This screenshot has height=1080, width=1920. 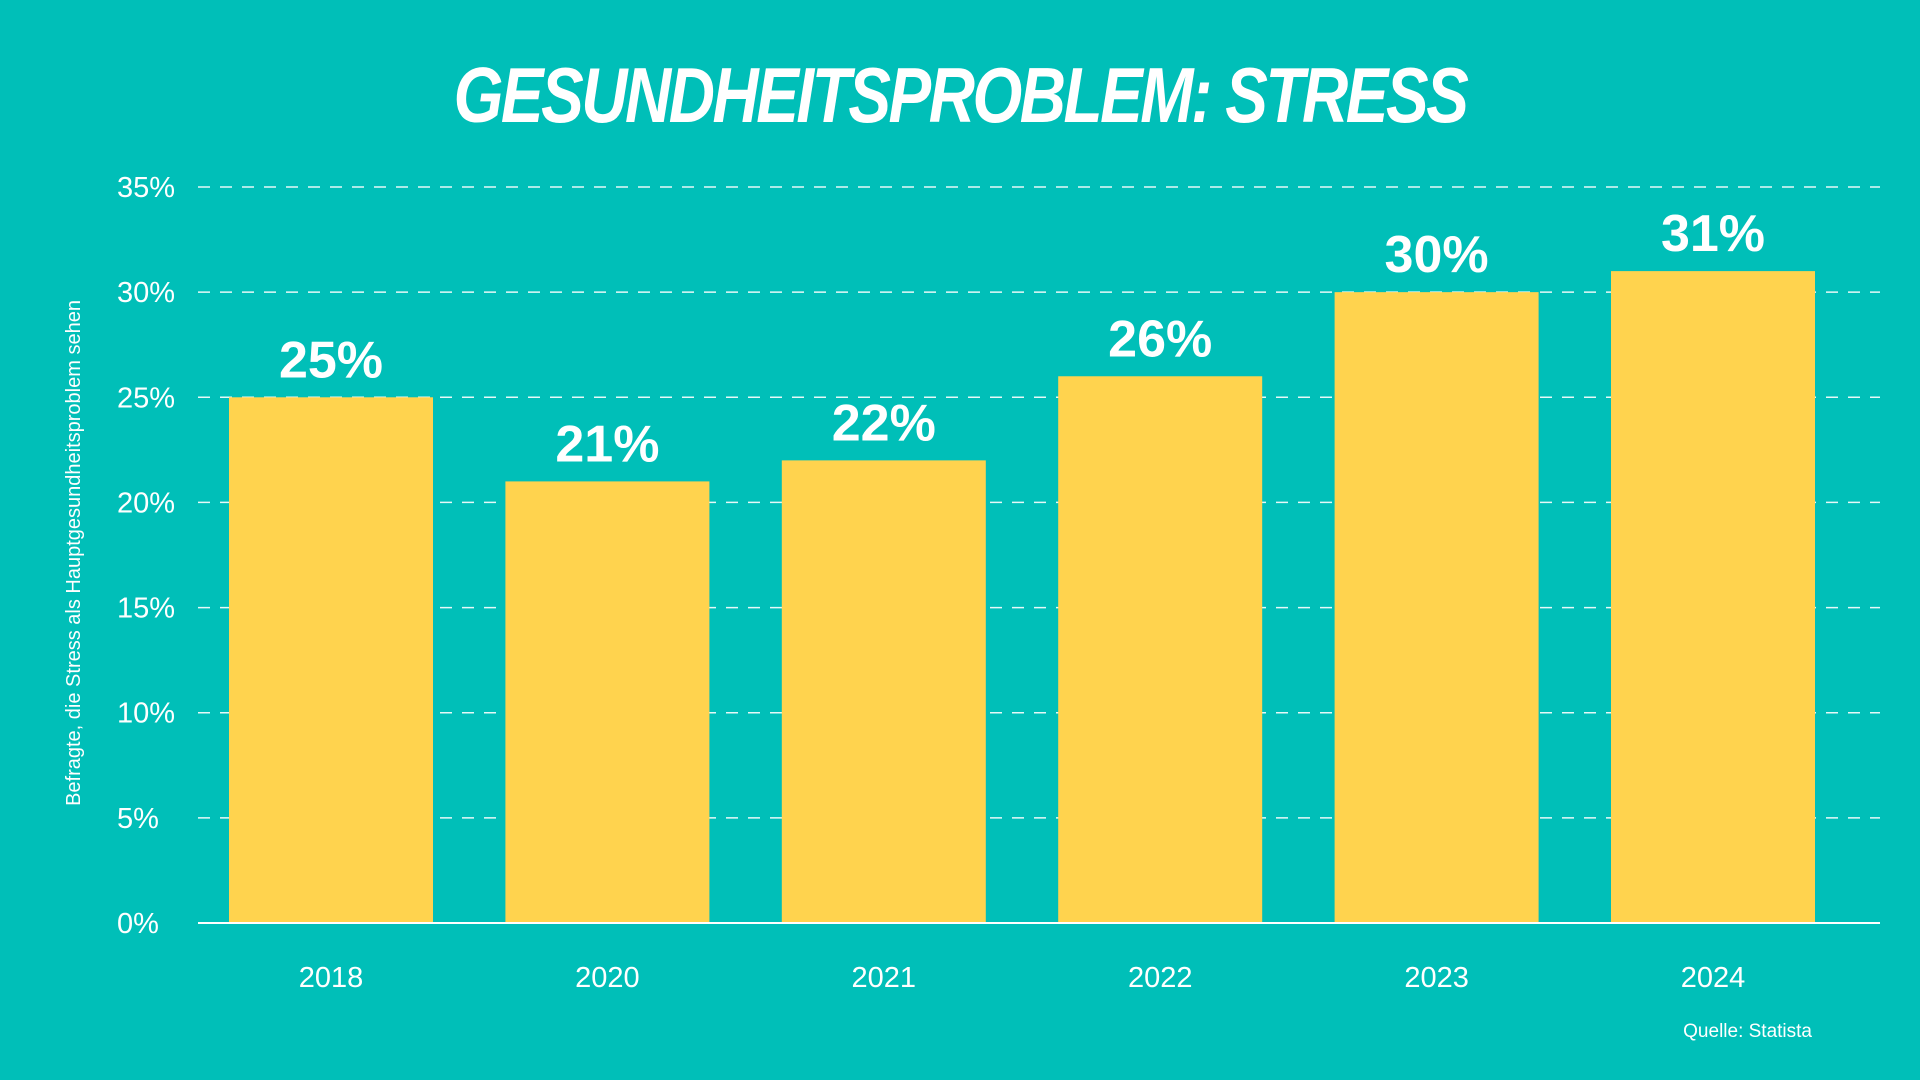 What do you see at coordinates (1436, 978) in the screenshot?
I see `x-tick-label: 2023` at bounding box center [1436, 978].